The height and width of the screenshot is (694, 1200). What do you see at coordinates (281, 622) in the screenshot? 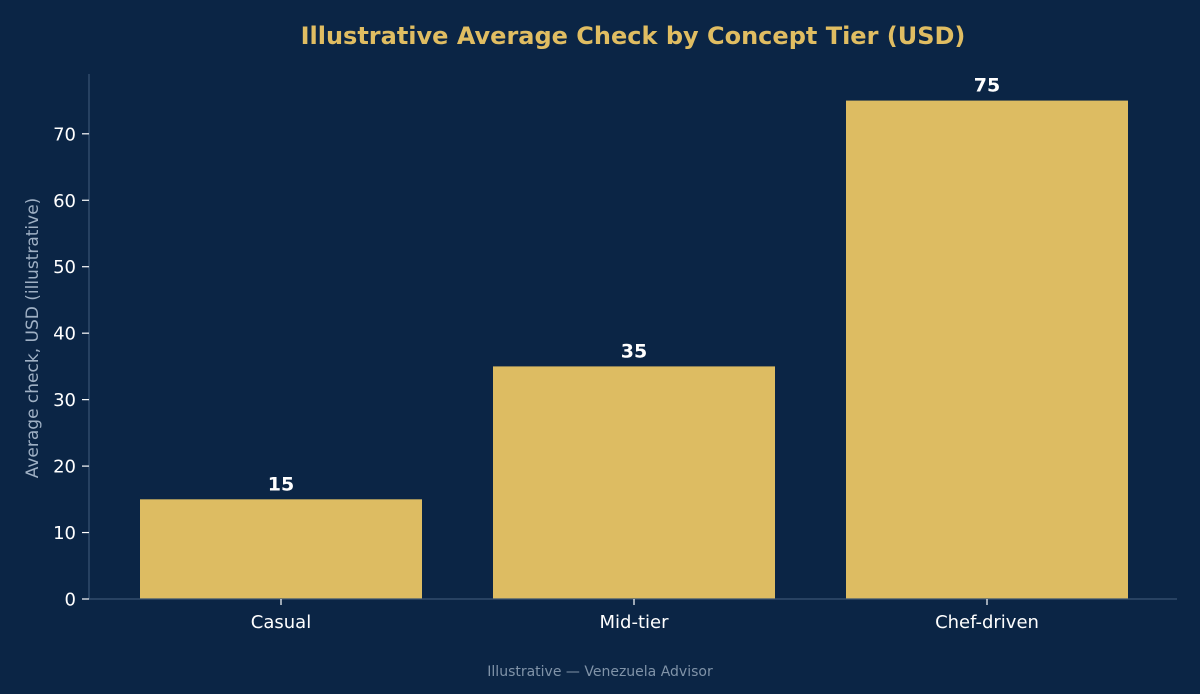
I see `x-tick-label: Casual` at bounding box center [281, 622].